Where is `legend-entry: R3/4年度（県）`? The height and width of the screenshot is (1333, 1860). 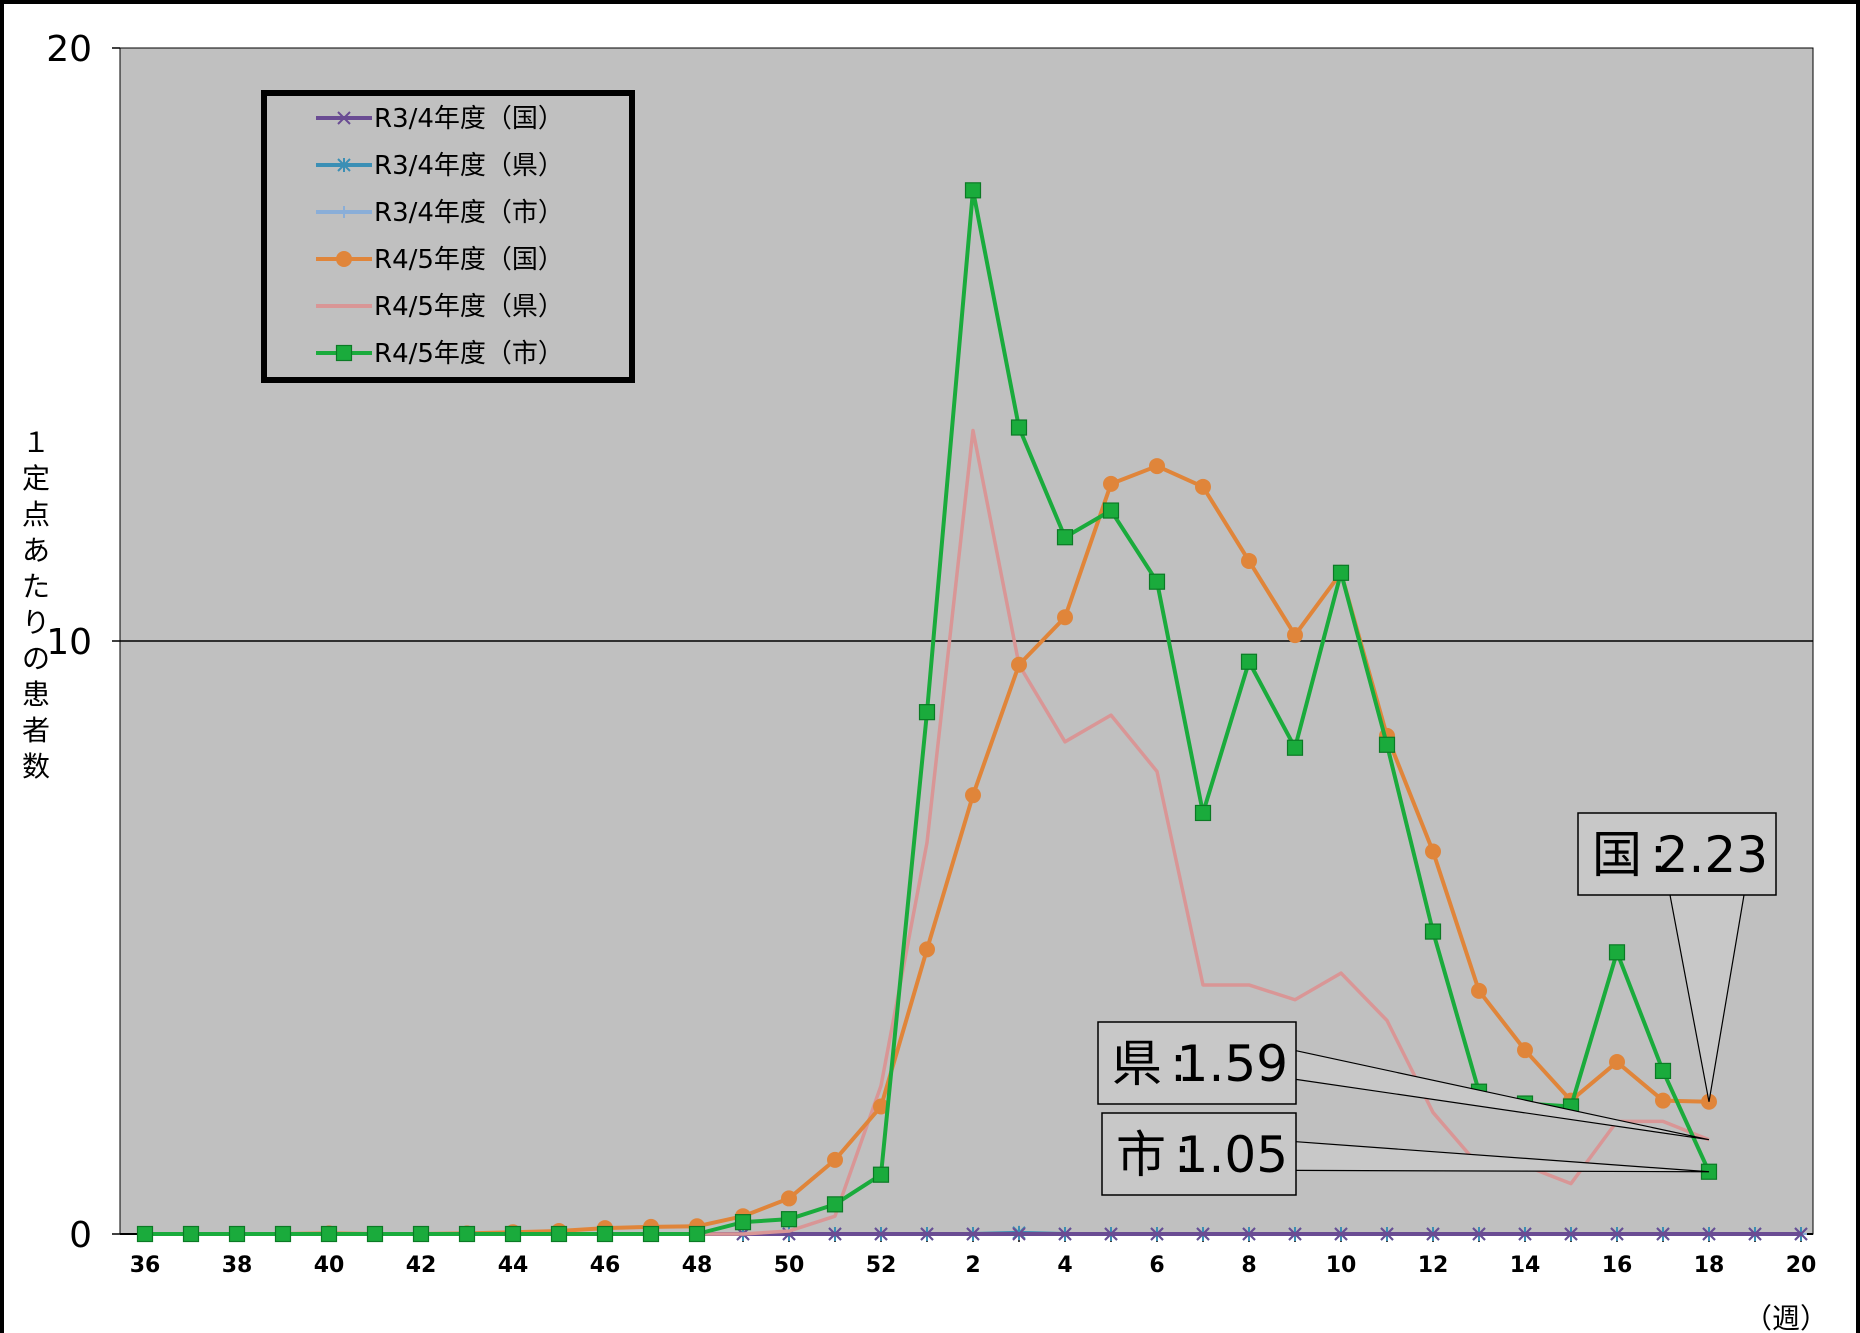 legend-entry: R3/4年度（県） is located at coordinates (440, 166).